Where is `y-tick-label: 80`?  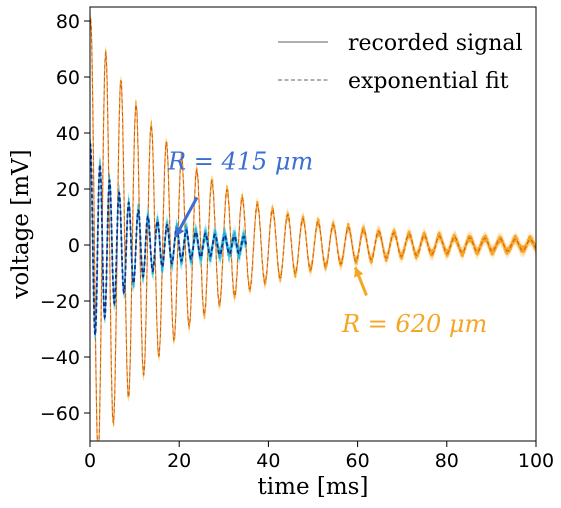
y-tick-label: 80 is located at coordinates (68, 22).